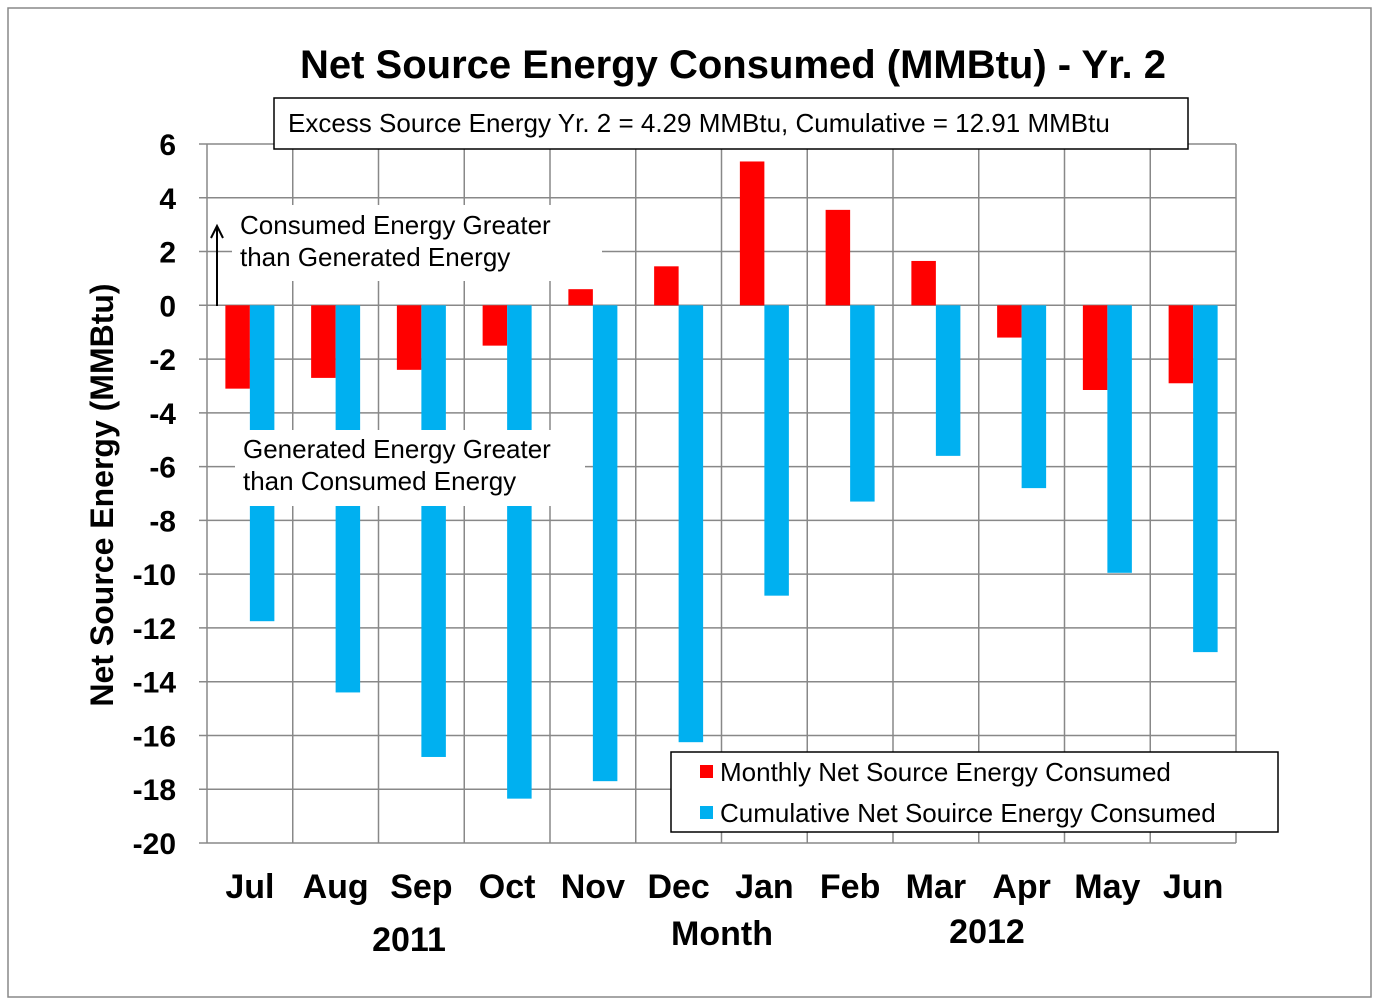 The width and height of the screenshot is (1380, 1006). I want to click on x-tick-label: Nov, so click(593, 887).